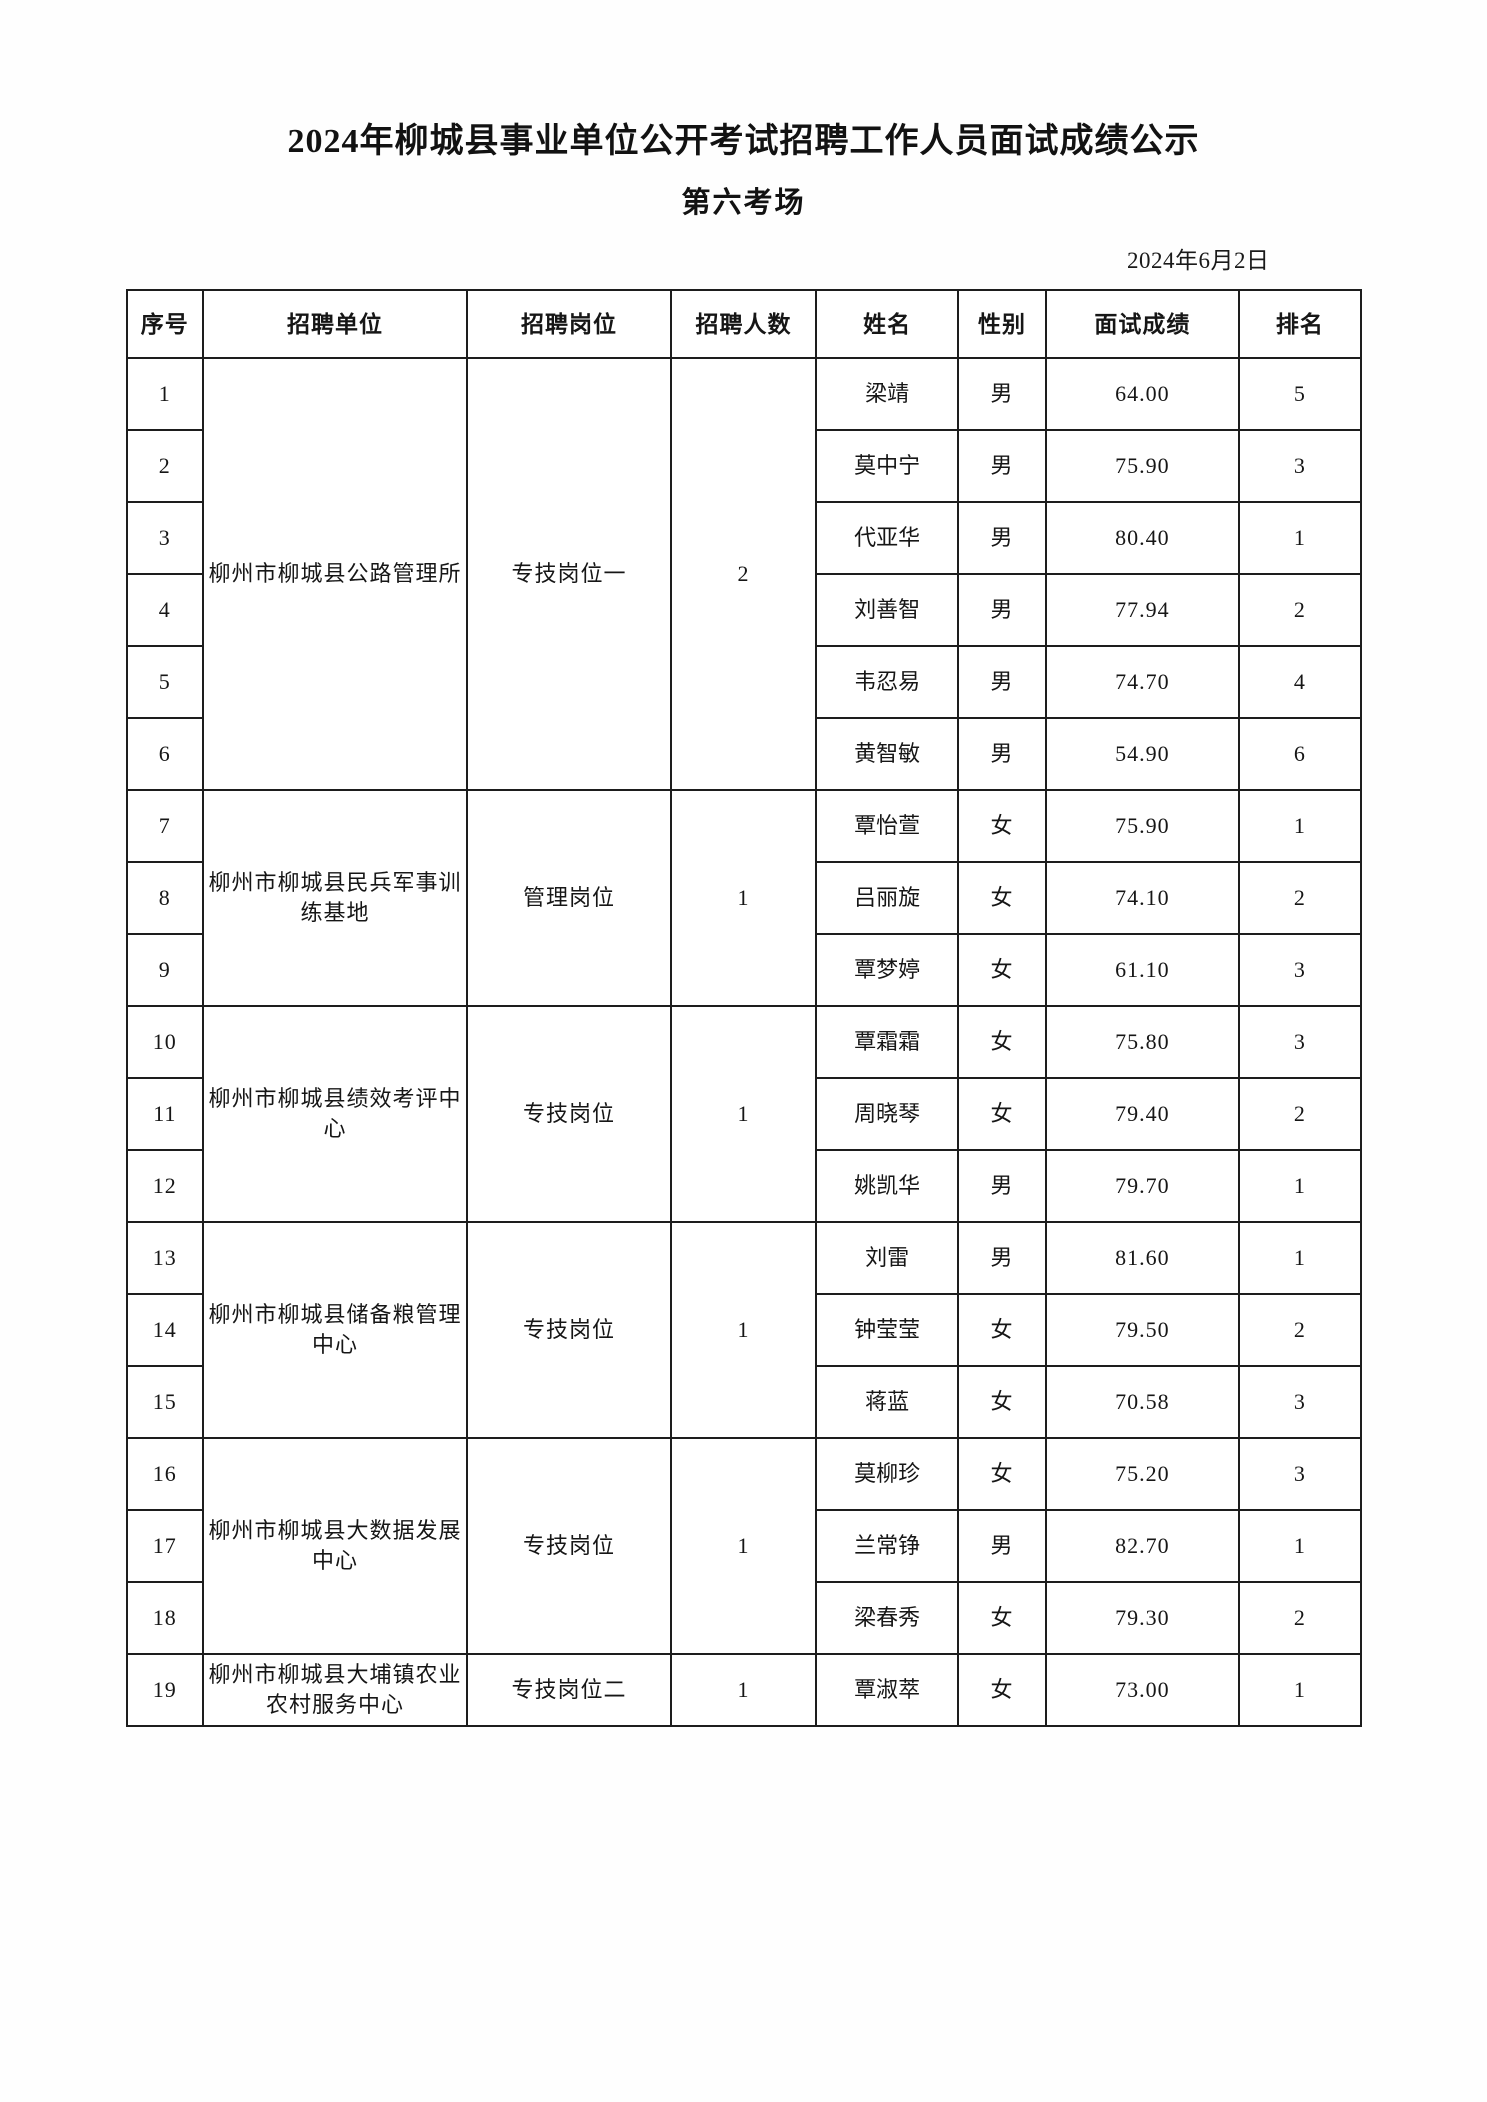 Image resolution: width=1487 pixels, height=2102 pixels. Describe the element at coordinates (1142, 1402) in the screenshot. I see `cell-score: 70.58` at that location.